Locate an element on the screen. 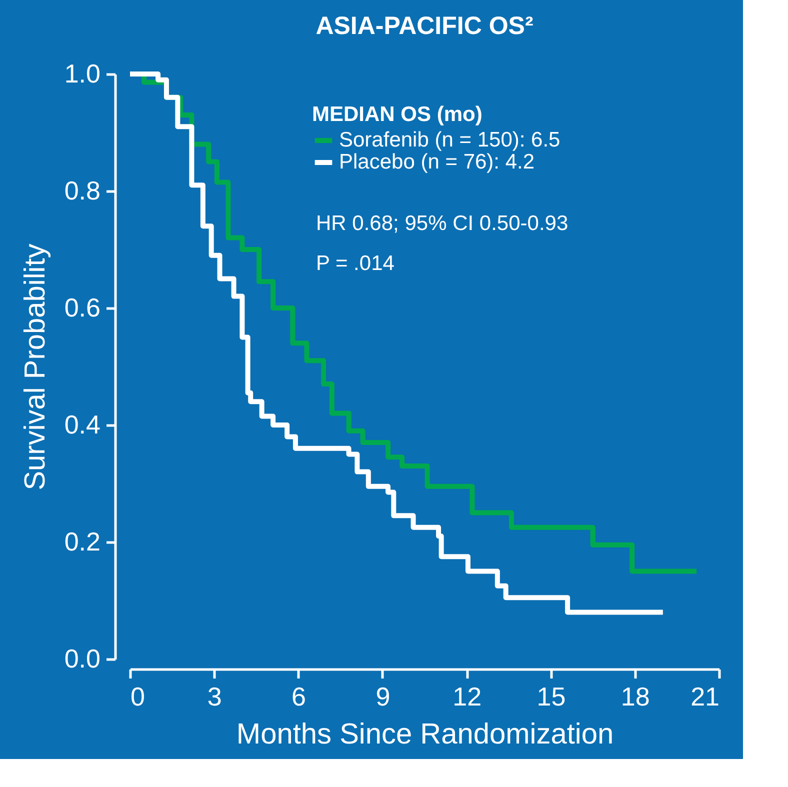 Image resolution: width=788 pixels, height=787 pixels. x-tick-label: 15 is located at coordinates (551, 697).